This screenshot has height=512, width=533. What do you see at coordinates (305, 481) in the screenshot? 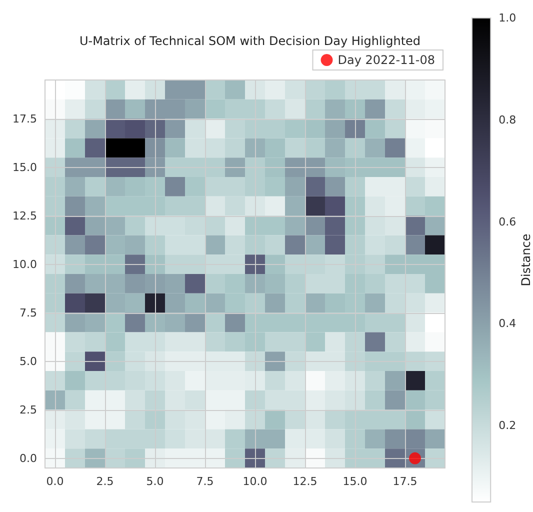
I see `x-tick-label: 12.5` at bounding box center [305, 481].